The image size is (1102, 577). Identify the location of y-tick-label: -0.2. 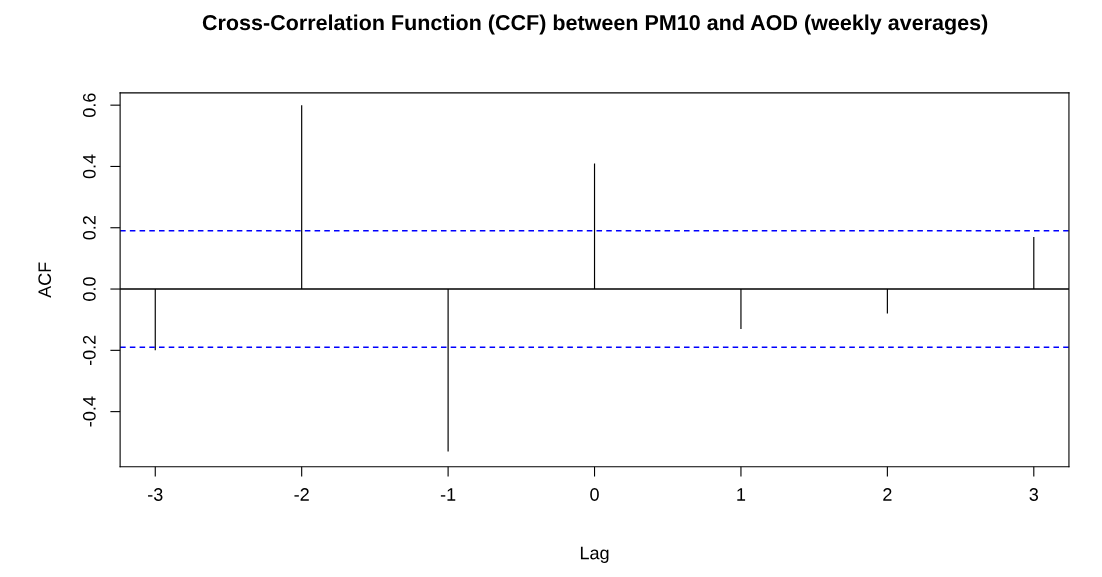
(89, 350).